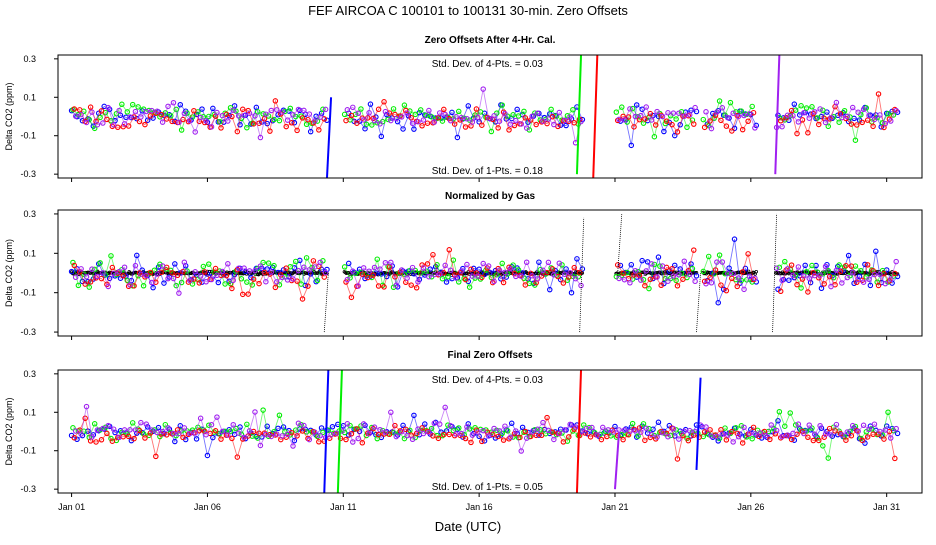  Describe the element at coordinates (28, 332) in the screenshot. I see `y-tick-label: -0.3` at that location.